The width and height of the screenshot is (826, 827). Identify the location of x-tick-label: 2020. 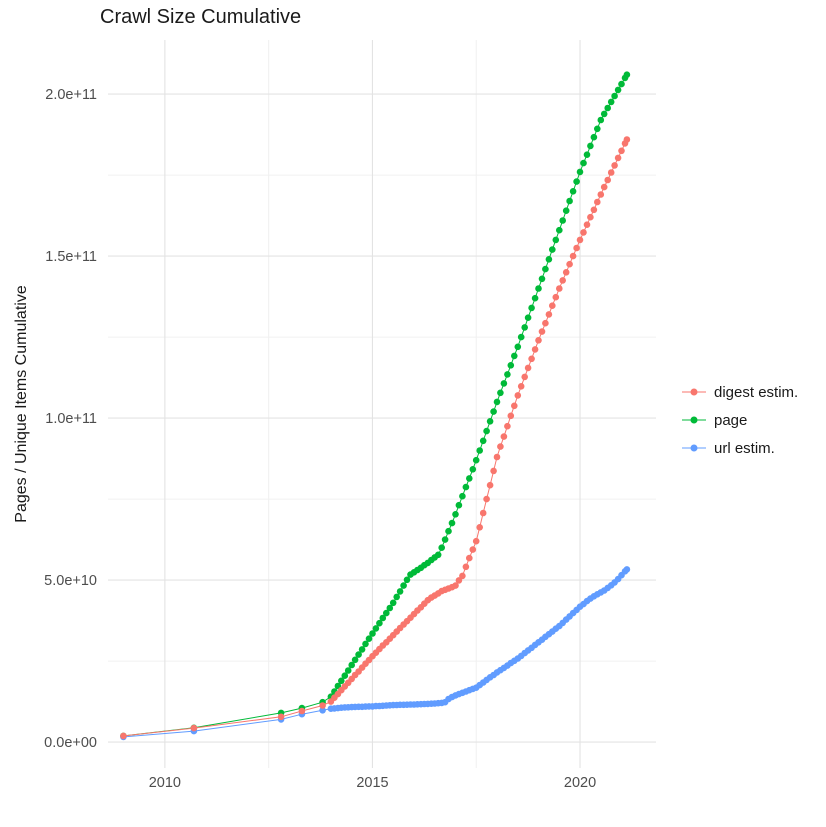
(580, 783).